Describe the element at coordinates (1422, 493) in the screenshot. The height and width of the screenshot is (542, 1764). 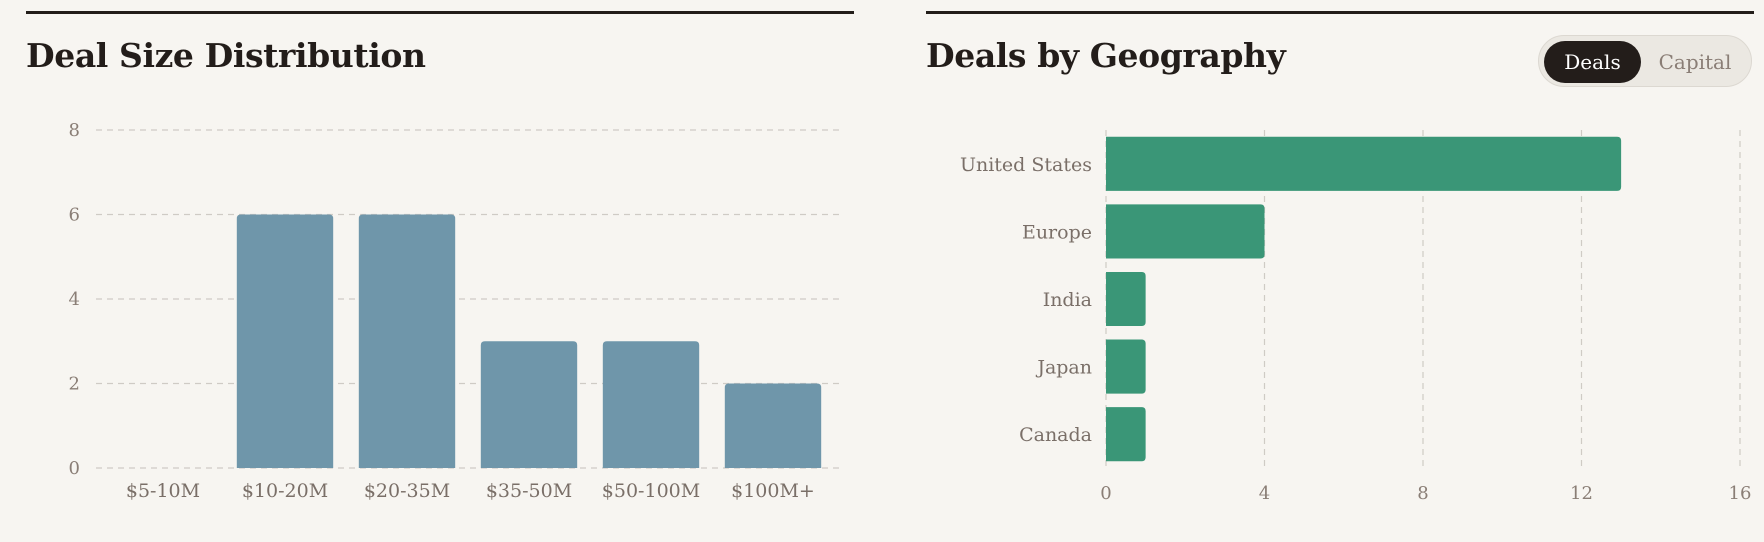
I see `x-tick-label: 8` at that location.